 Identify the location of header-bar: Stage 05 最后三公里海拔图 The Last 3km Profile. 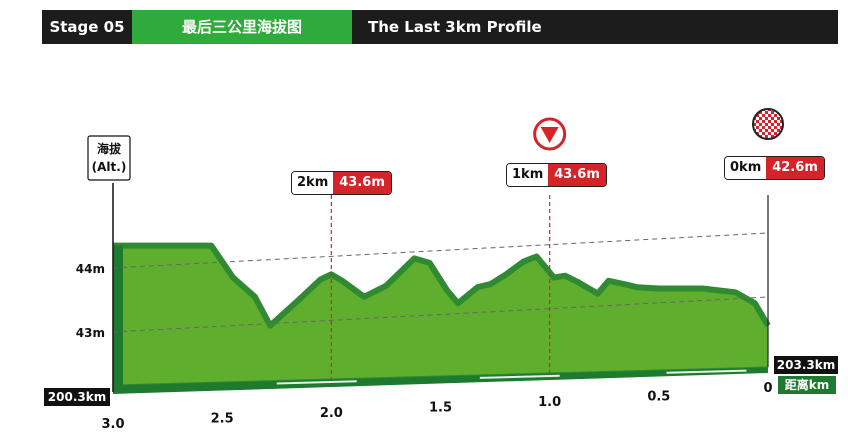
(440, 27).